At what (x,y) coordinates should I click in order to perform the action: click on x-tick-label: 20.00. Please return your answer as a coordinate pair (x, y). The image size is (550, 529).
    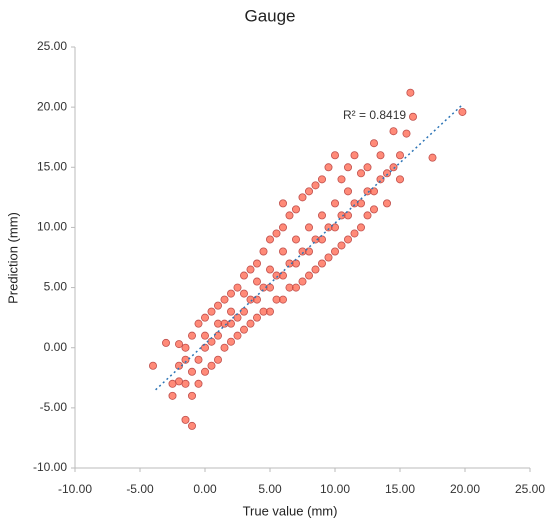
    Looking at the image, I should click on (465, 489).